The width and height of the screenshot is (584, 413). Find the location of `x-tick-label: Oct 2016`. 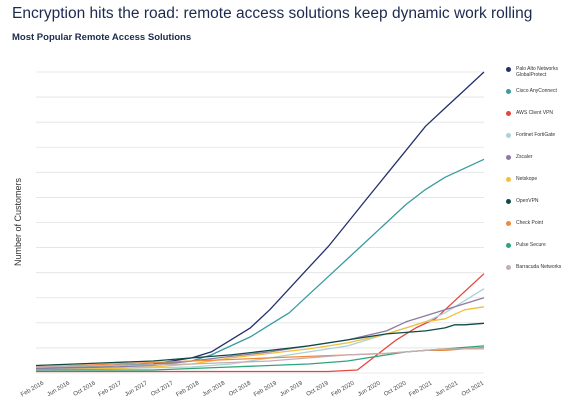

x-tick-label: Oct 2016 is located at coordinates (85, 389).